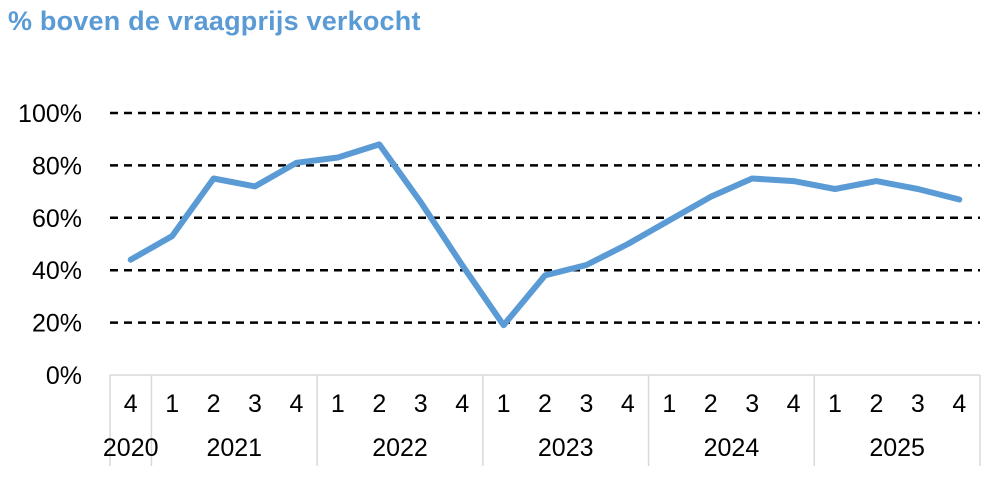 This screenshot has width=990, height=482. What do you see at coordinates (214, 21) in the screenshot?
I see `chart-title: % boven de vraagprijs verkocht` at bounding box center [214, 21].